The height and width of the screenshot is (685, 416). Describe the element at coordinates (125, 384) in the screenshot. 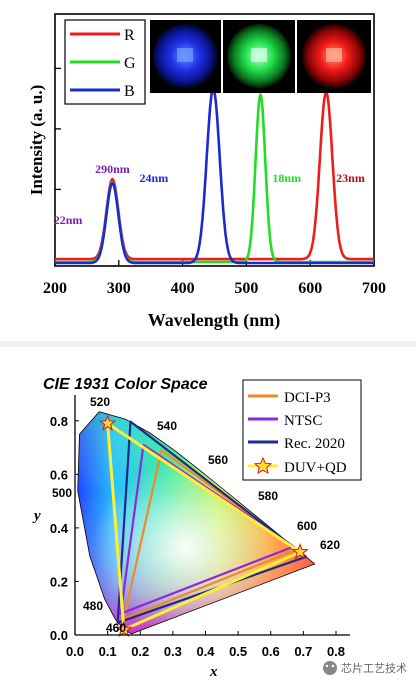

I see `cie-title: CIE 1931 Color Space` at that location.